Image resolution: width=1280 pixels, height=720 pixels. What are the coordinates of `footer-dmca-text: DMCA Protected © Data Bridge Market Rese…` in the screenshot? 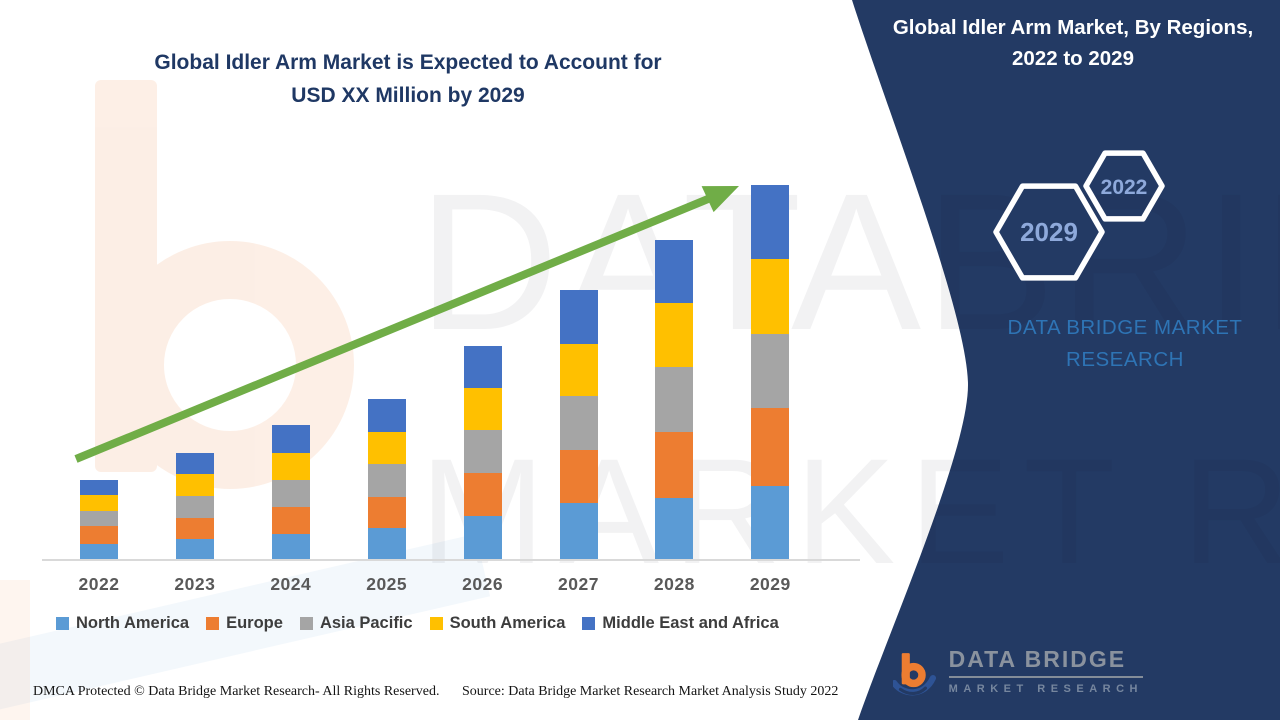 It's located at (236, 691).